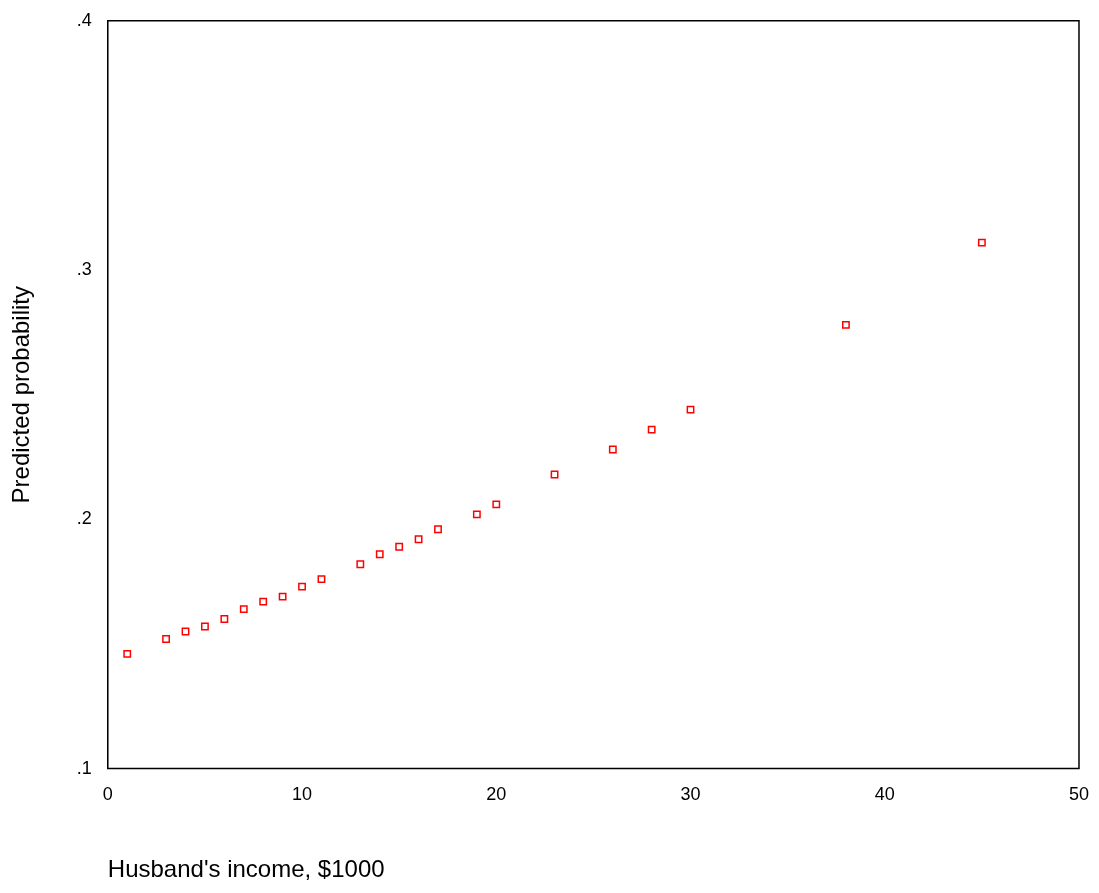  Describe the element at coordinates (84, 518) in the screenshot. I see `y-tick-label: .2` at that location.